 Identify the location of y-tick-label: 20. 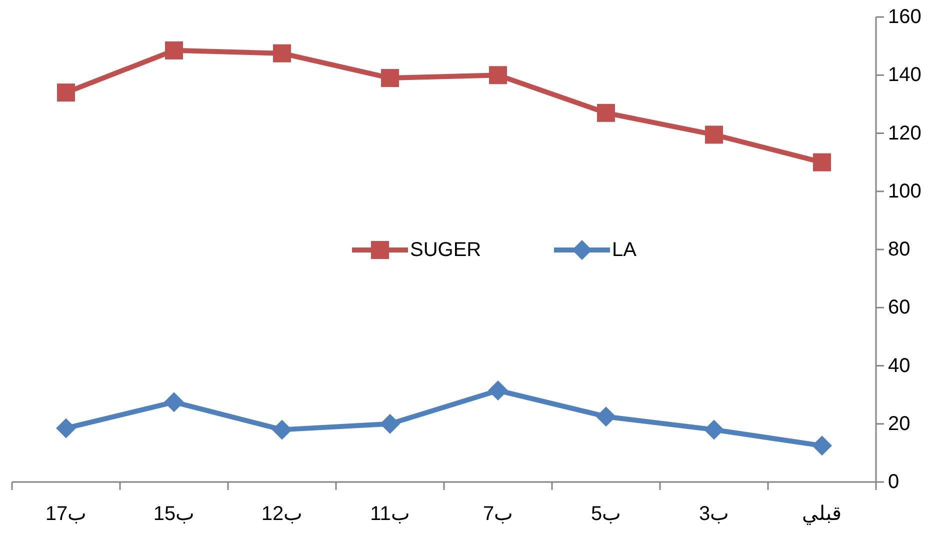
(899, 423).